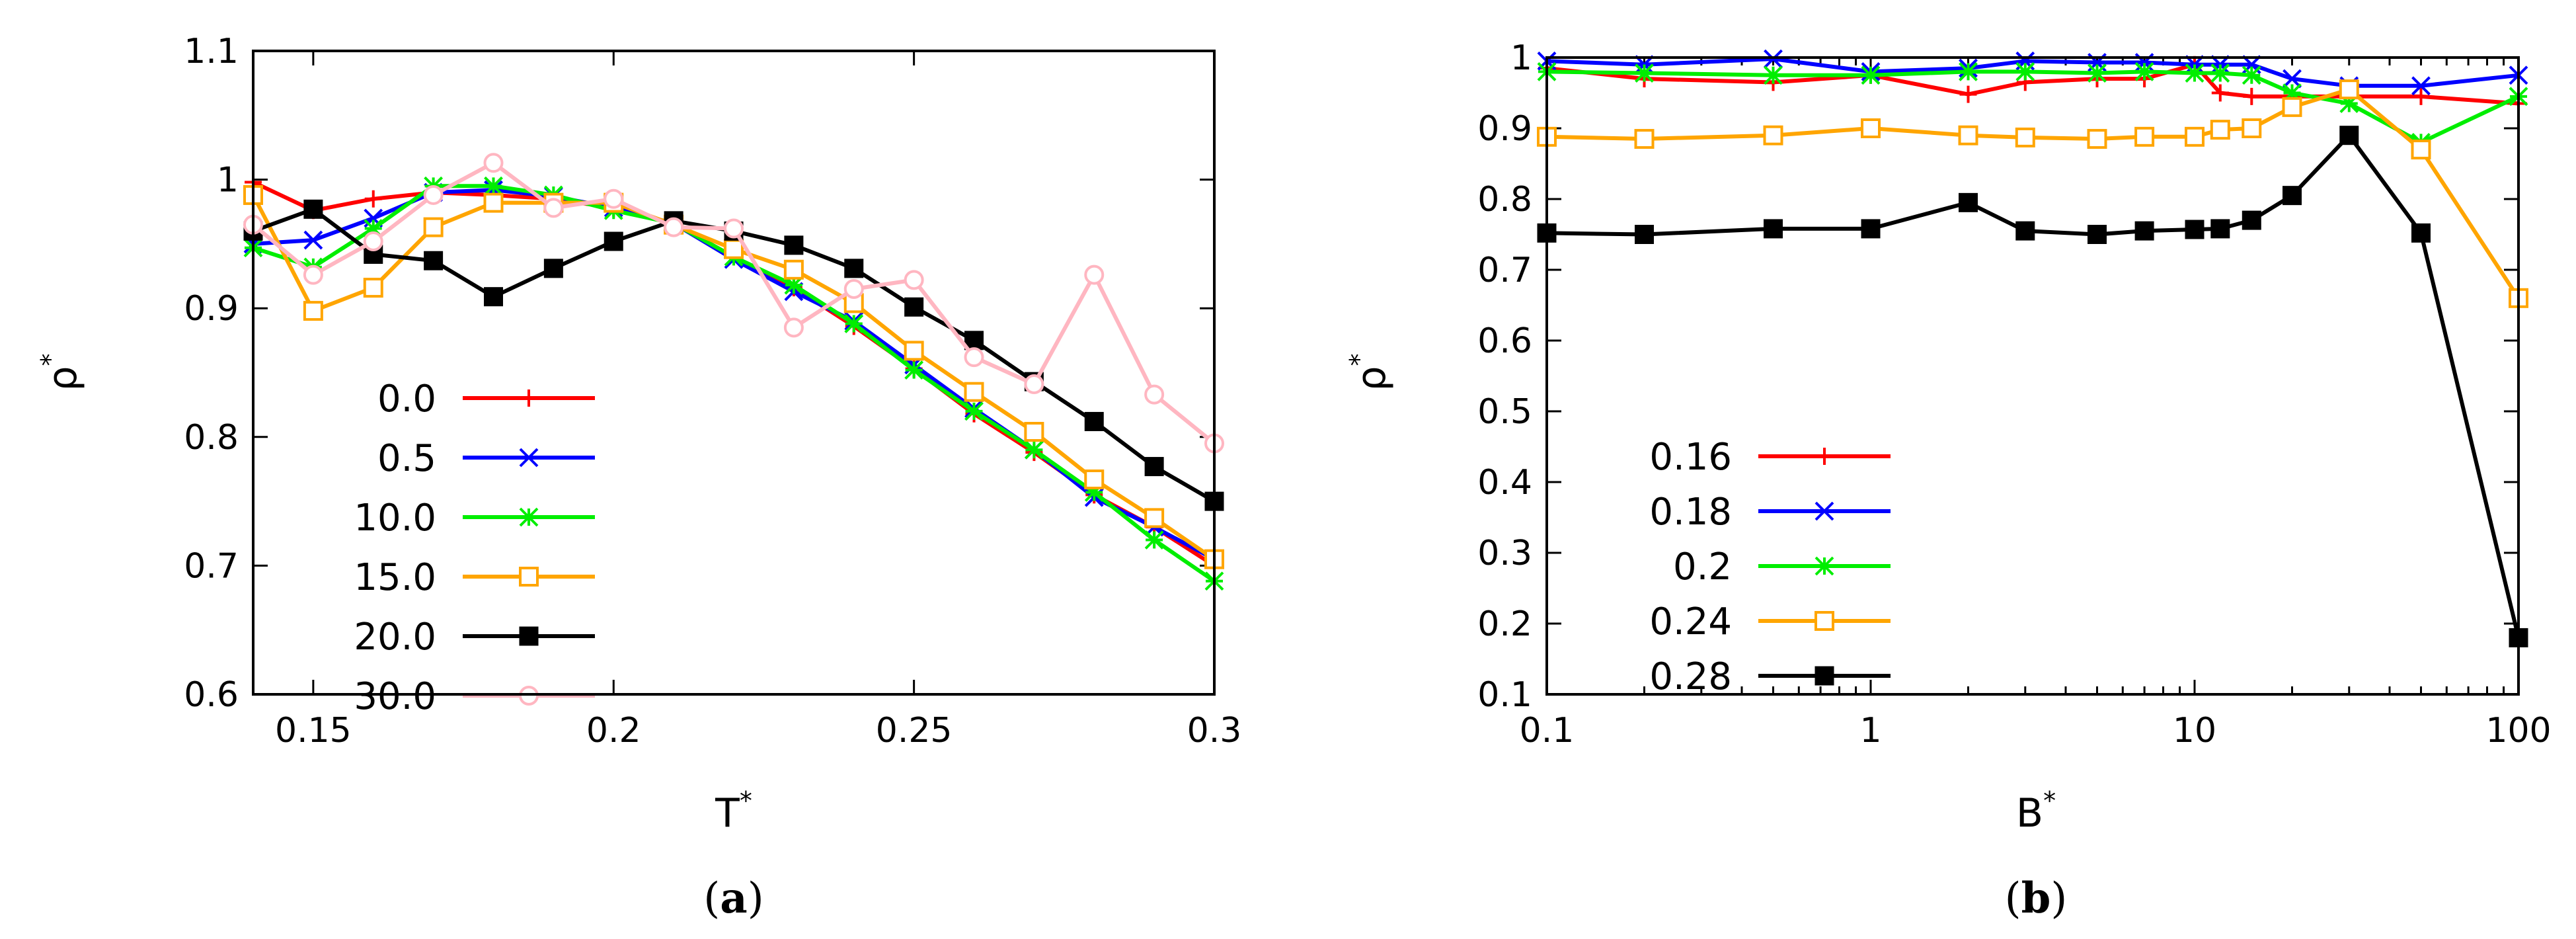 This screenshot has height=939, width=2576. I want to click on x-tick-label: 100, so click(2518, 731).